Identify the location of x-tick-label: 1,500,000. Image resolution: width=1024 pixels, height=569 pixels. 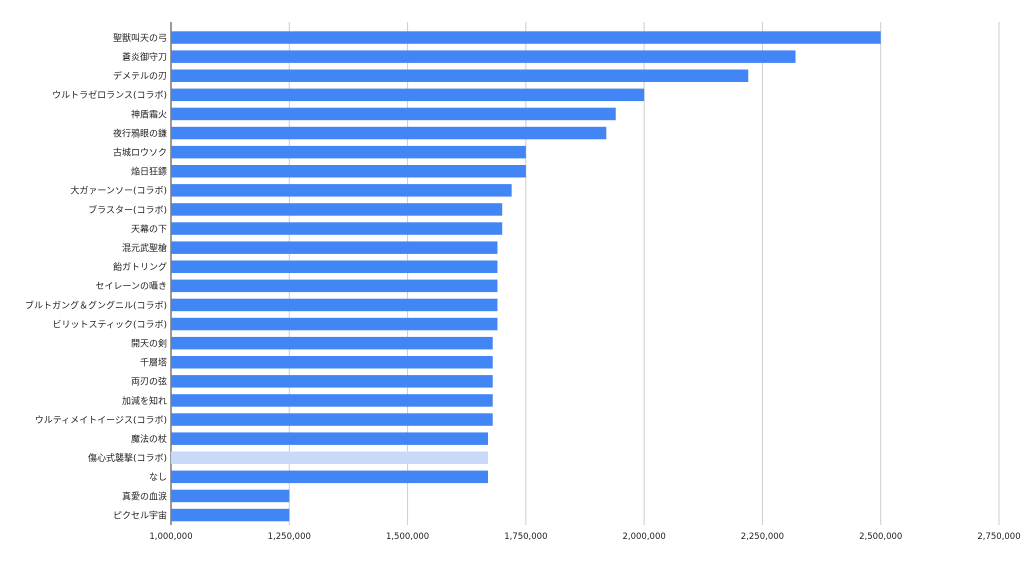
(407, 537).